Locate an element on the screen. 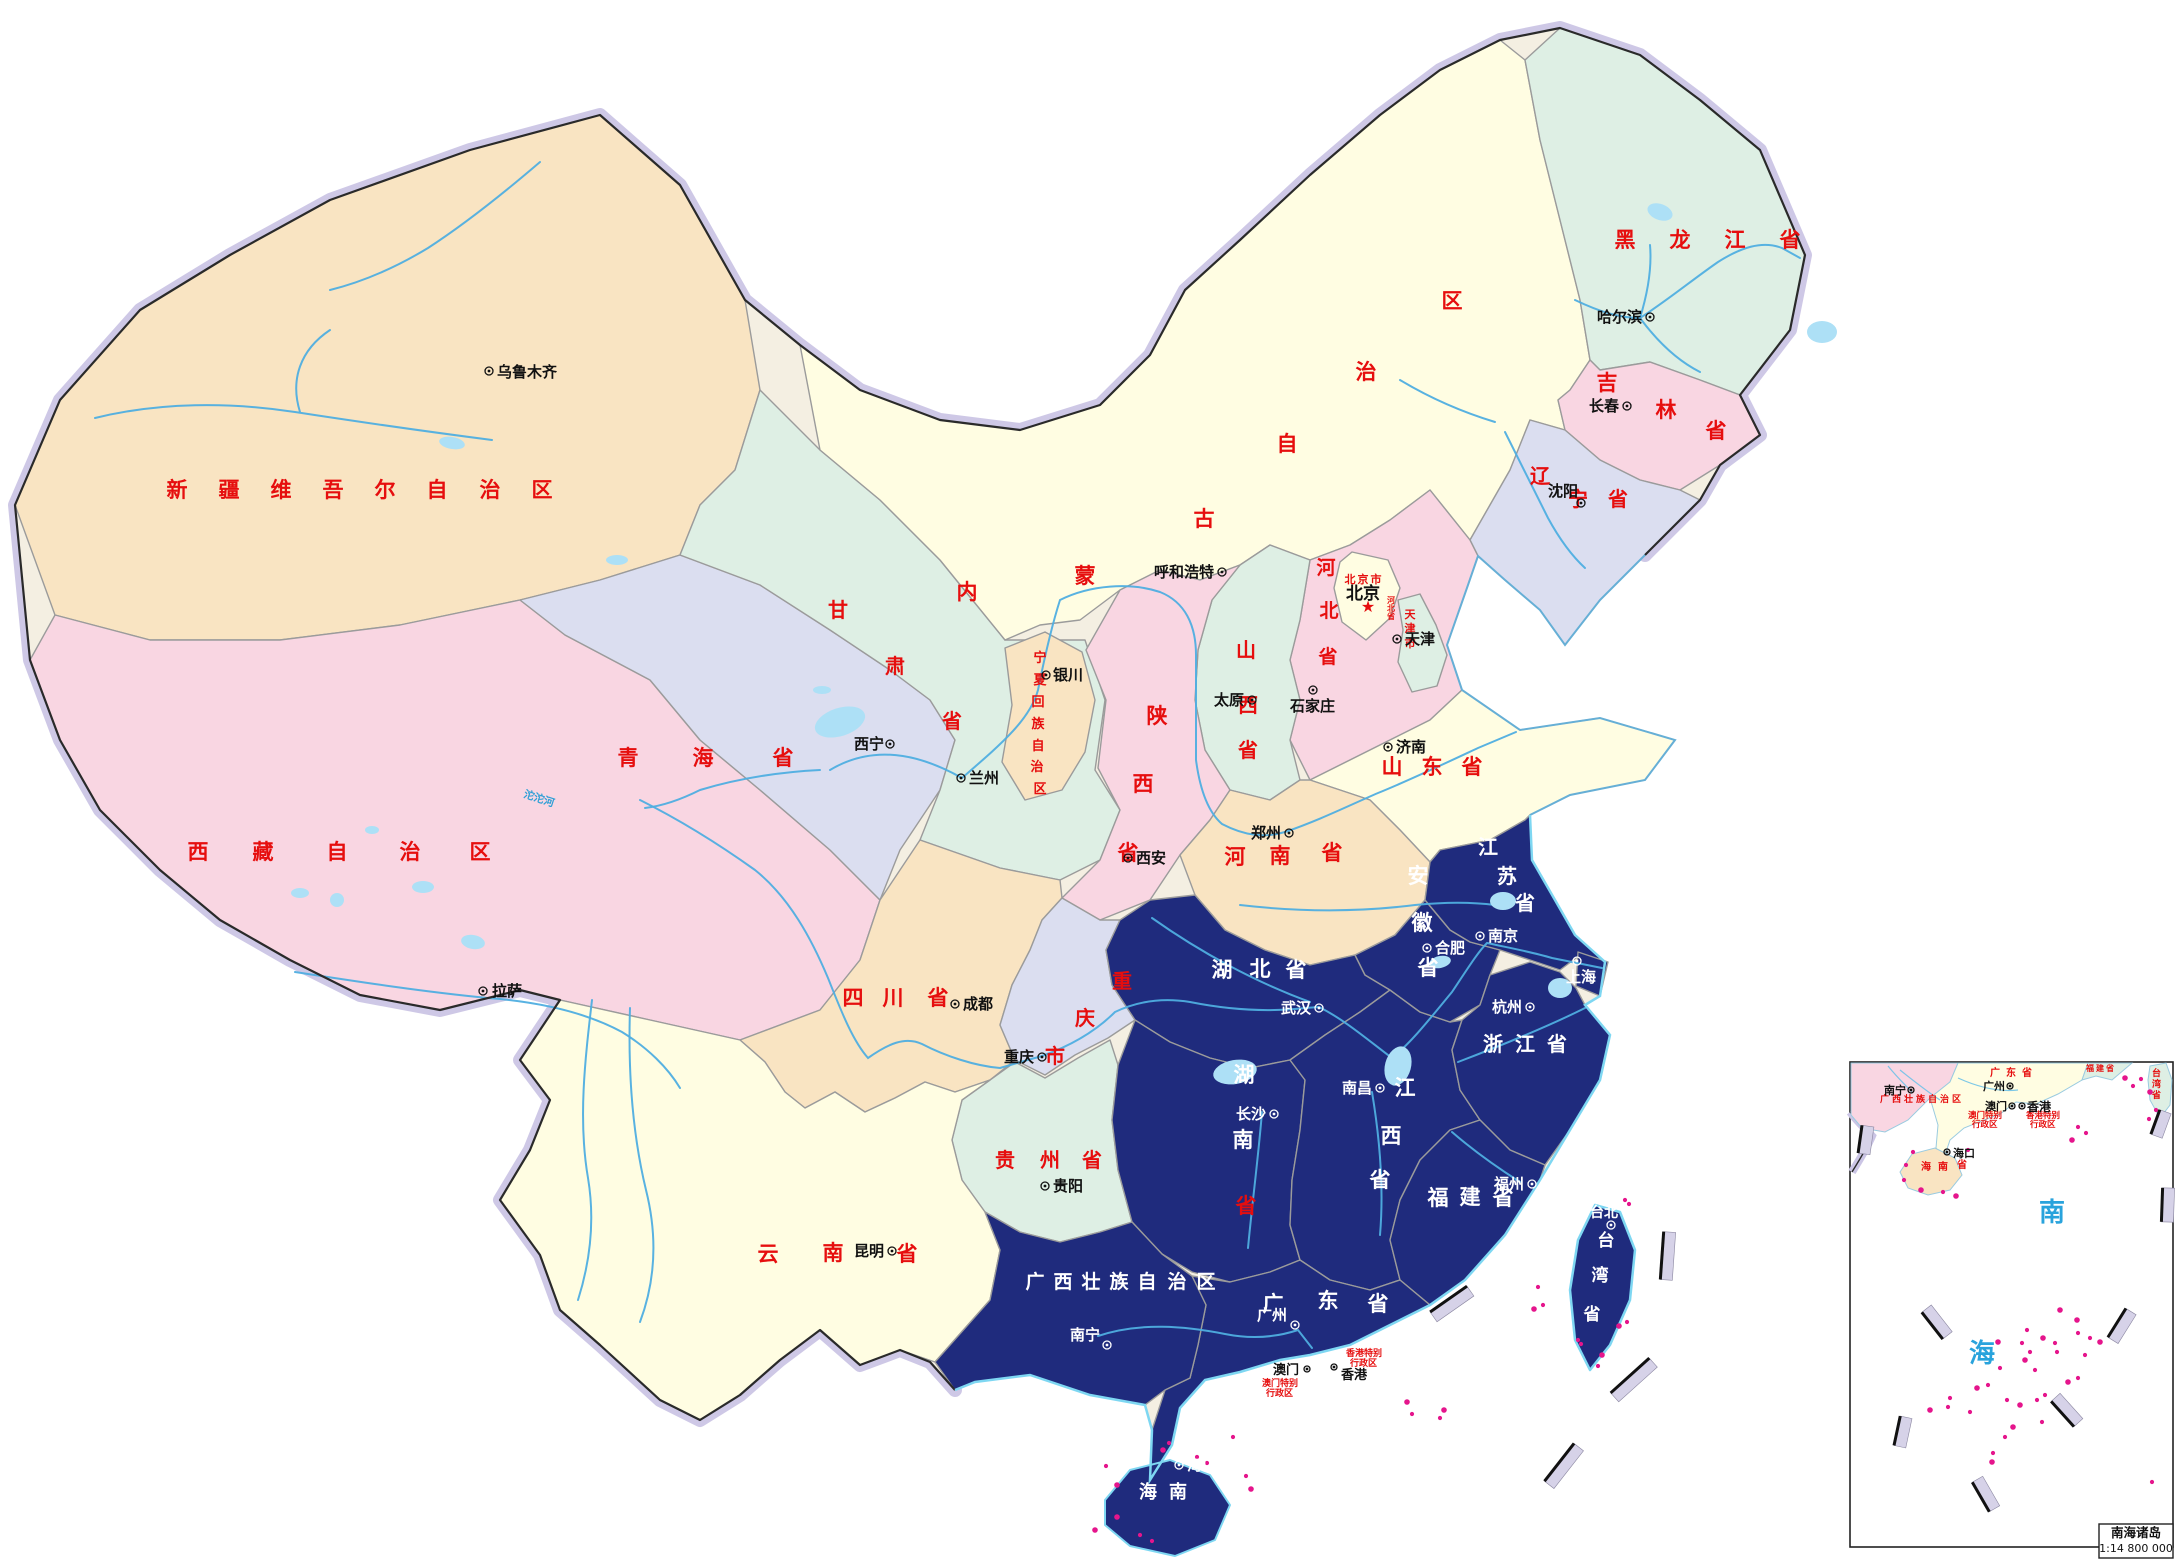 This screenshot has height=1560, width=2175. label-jiangxi: 省 is located at coordinates (1380, 1180).